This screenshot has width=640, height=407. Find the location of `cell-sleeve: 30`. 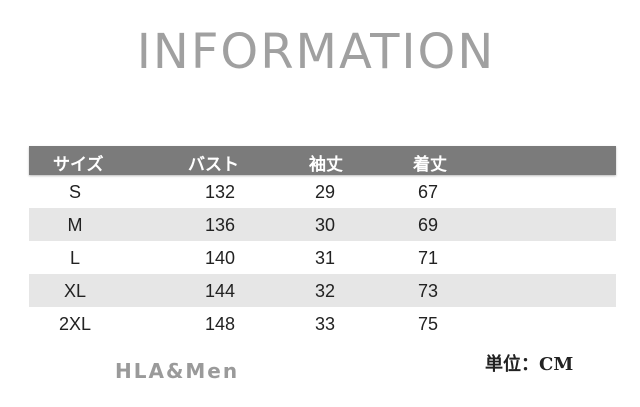

cell-sleeve: 30 is located at coordinates (325, 225).